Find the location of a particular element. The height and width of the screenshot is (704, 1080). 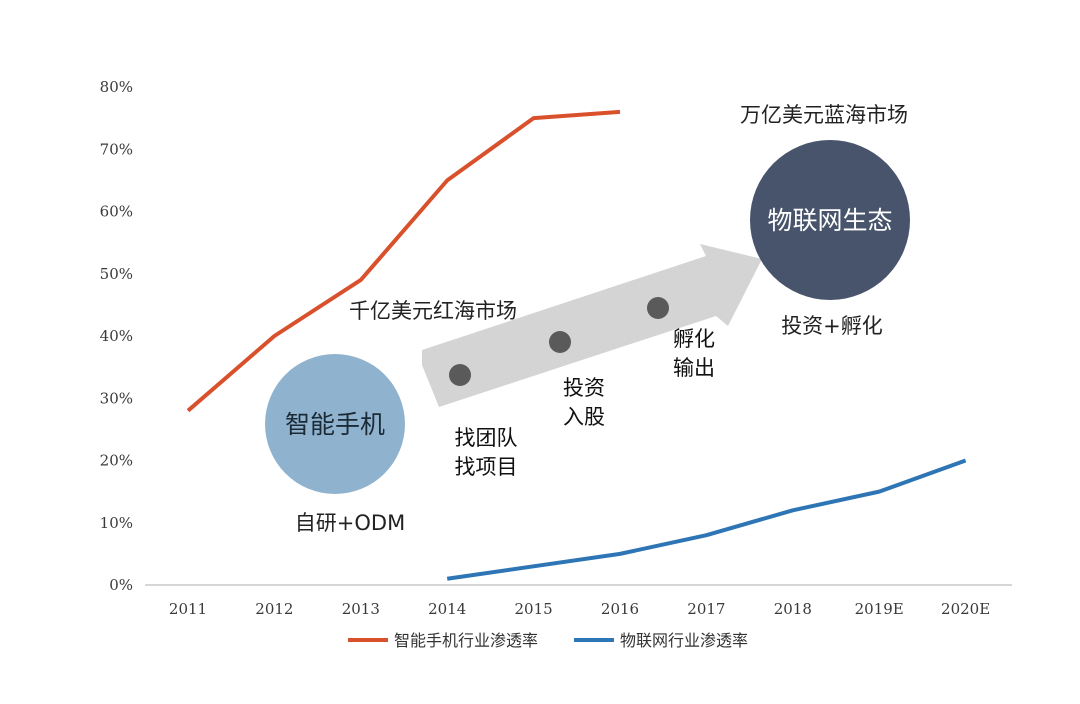

step3-line1: 孵化 is located at coordinates (694, 339).